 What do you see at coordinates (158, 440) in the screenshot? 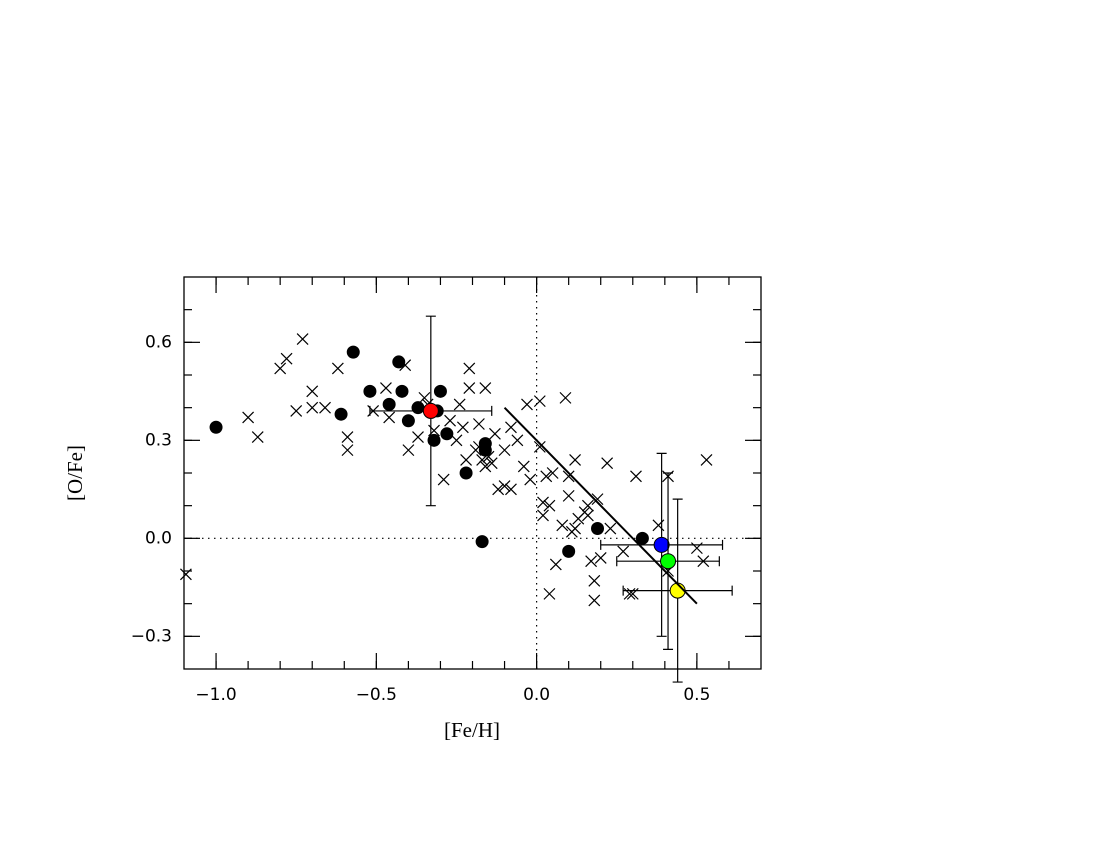
I see `y-tick-label: 0.3` at bounding box center [158, 440].